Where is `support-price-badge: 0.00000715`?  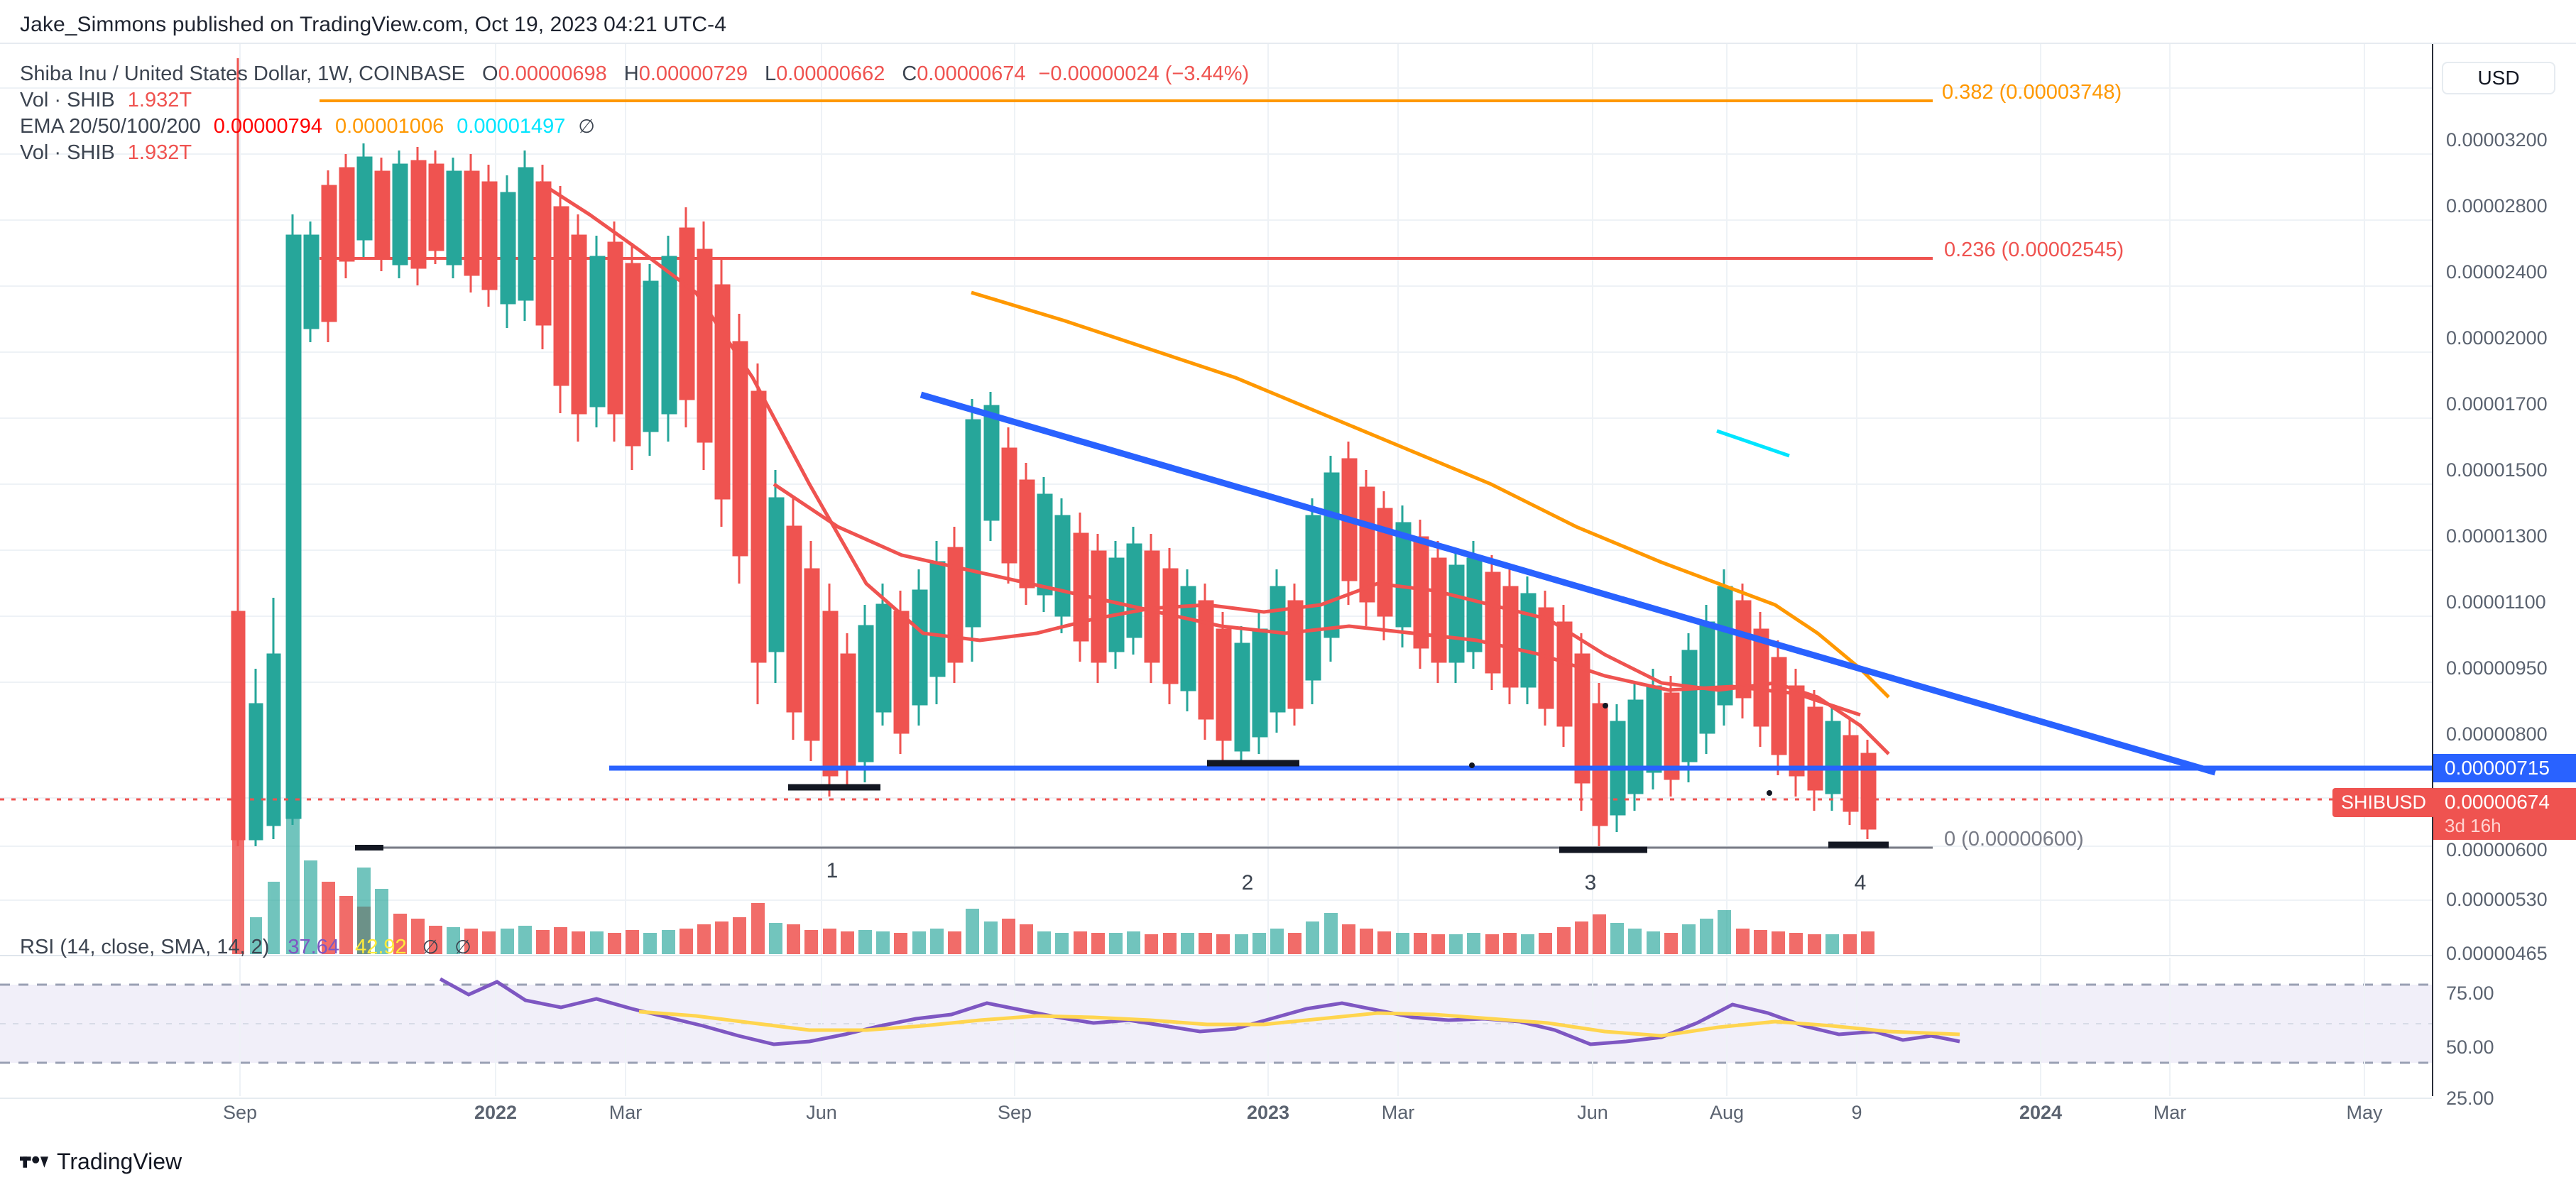 support-price-badge: 0.00000715 is located at coordinates (2504, 768).